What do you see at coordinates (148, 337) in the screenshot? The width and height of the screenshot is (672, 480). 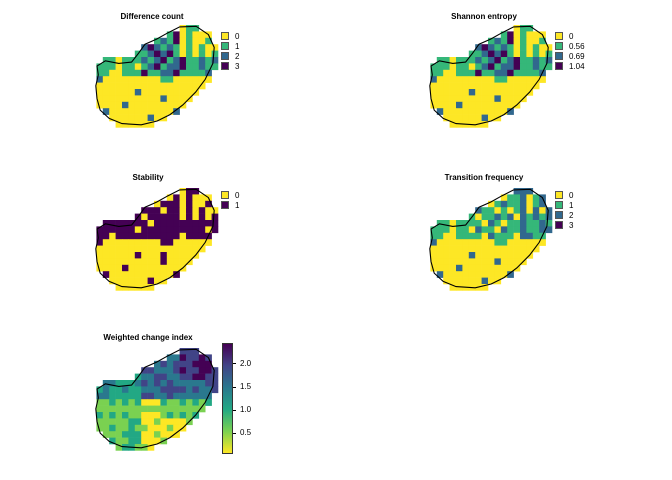 I see `panel-title: Weighted change index` at bounding box center [148, 337].